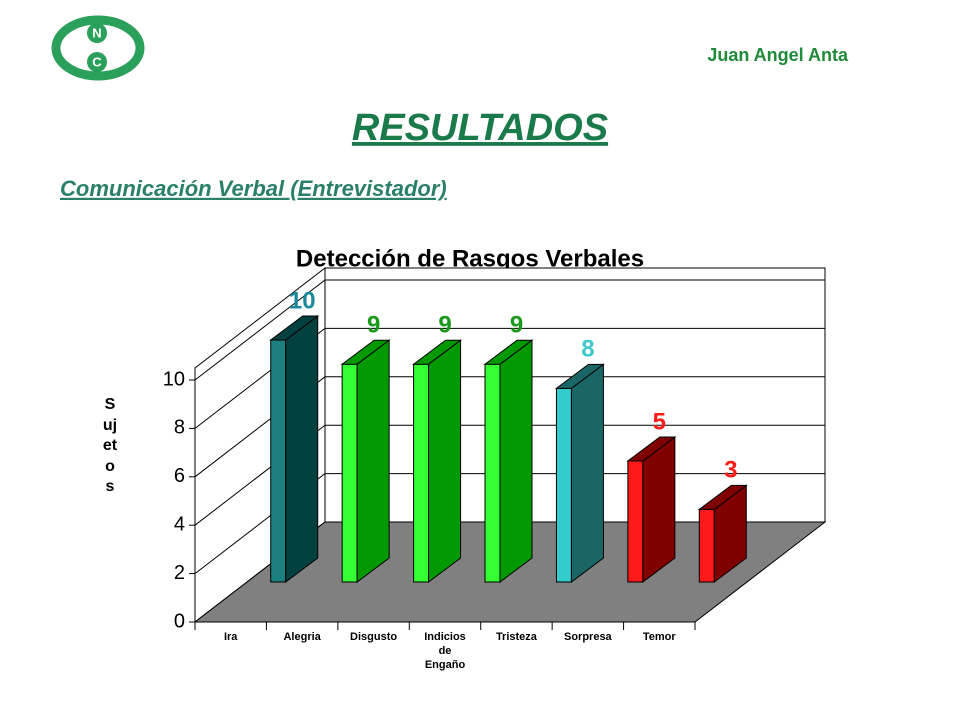 This screenshot has height=720, width=960. What do you see at coordinates (179, 428) in the screenshot?
I see `y-tick-label: 8` at bounding box center [179, 428].